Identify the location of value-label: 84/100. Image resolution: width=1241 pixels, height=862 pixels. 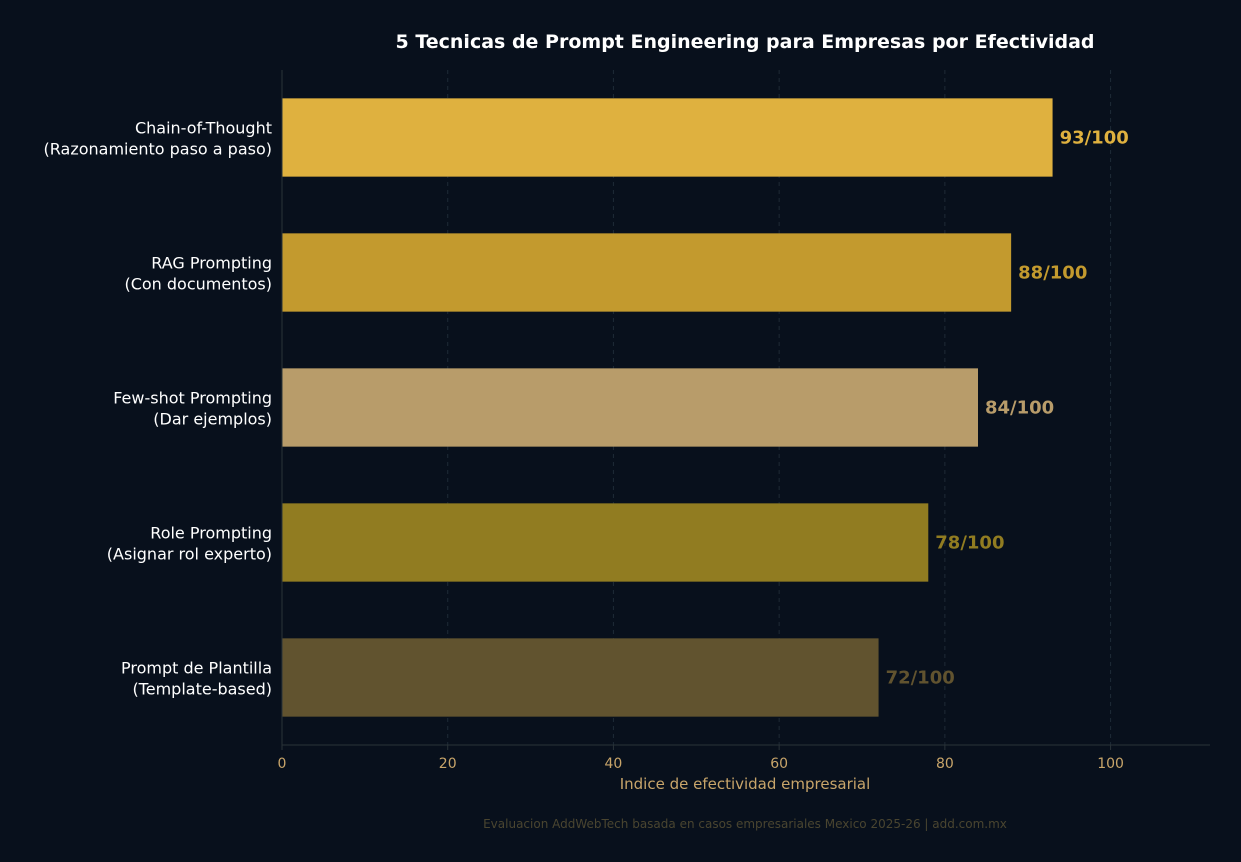
(1019, 408).